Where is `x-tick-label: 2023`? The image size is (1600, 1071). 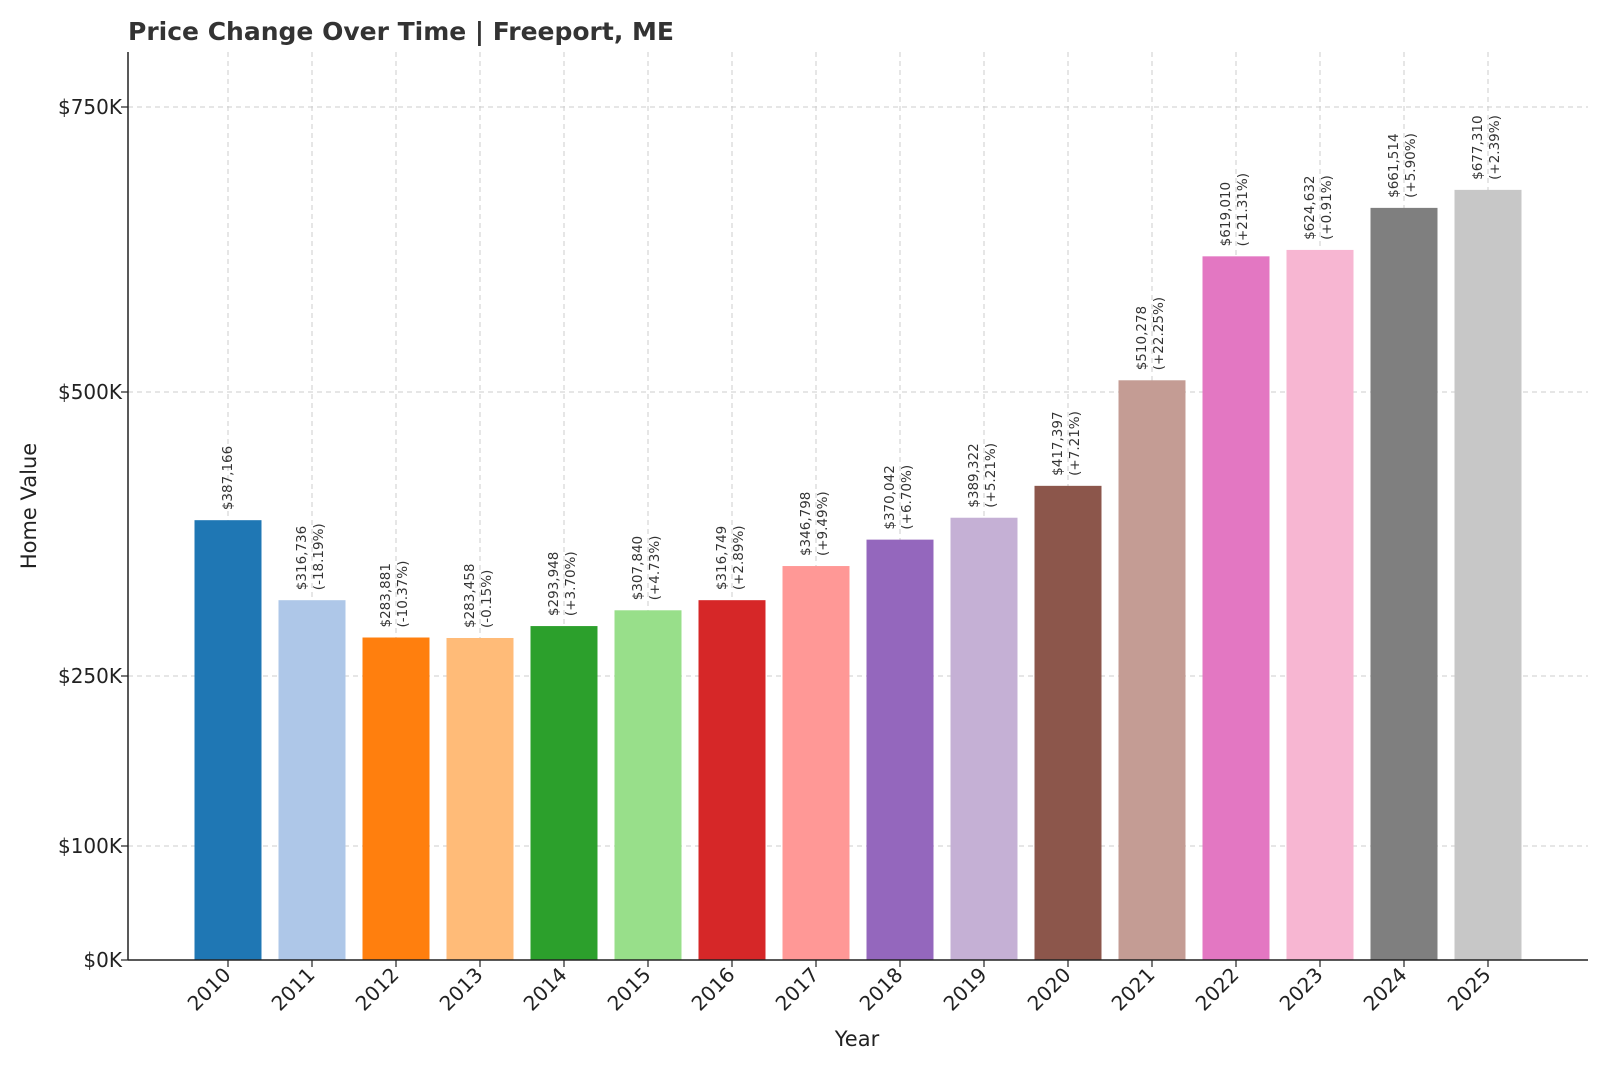 x-tick-label: 2023 is located at coordinates (1301, 989).